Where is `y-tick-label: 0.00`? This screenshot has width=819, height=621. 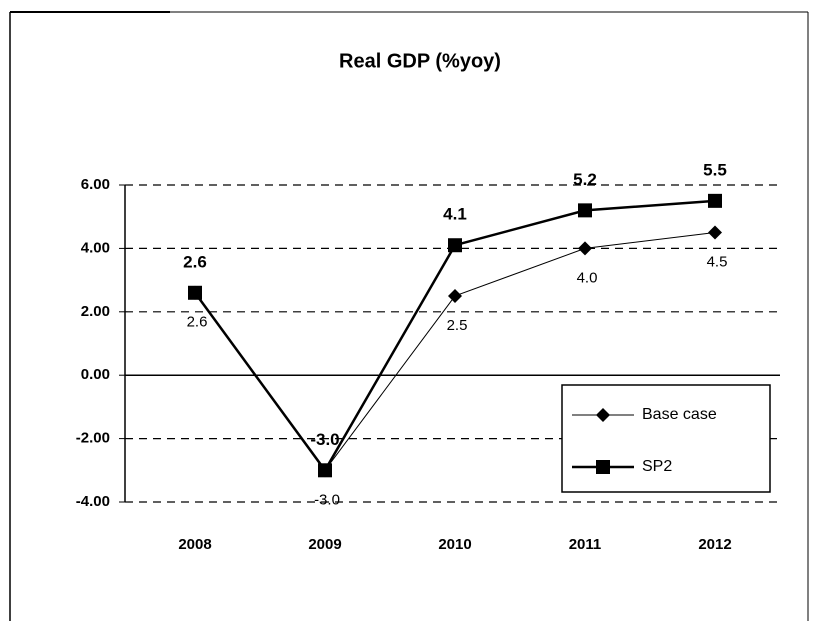
y-tick-label: 0.00 is located at coordinates (95, 374).